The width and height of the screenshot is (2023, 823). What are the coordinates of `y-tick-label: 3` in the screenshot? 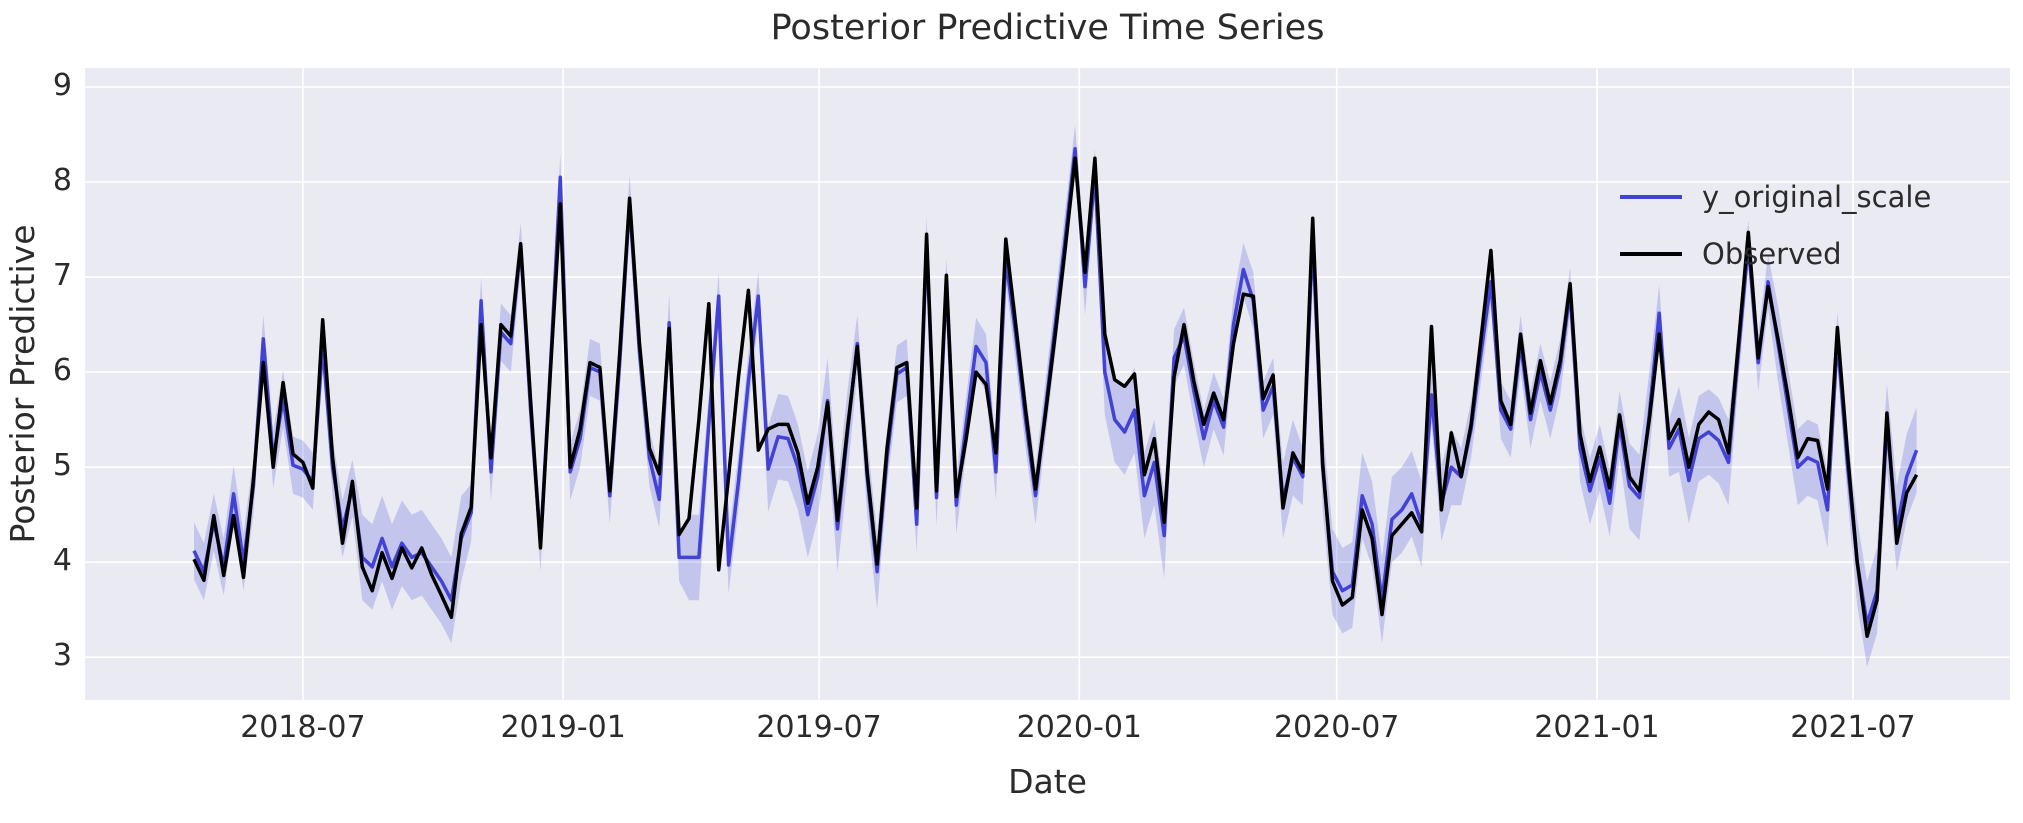 It's located at (62, 656).